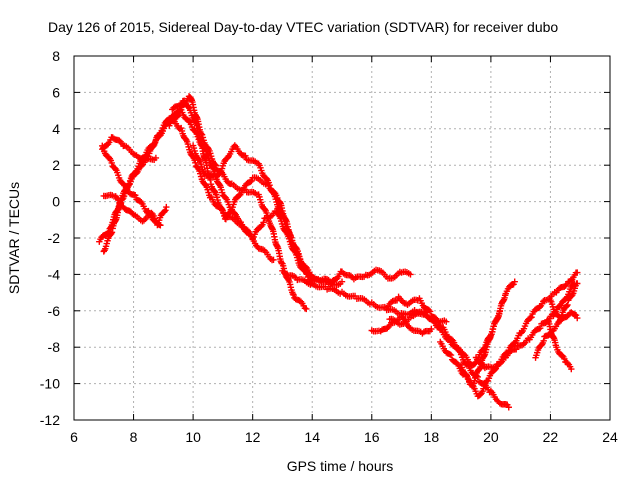 The height and width of the screenshot is (480, 640). I want to click on y-tick-label: 4, so click(56, 129).